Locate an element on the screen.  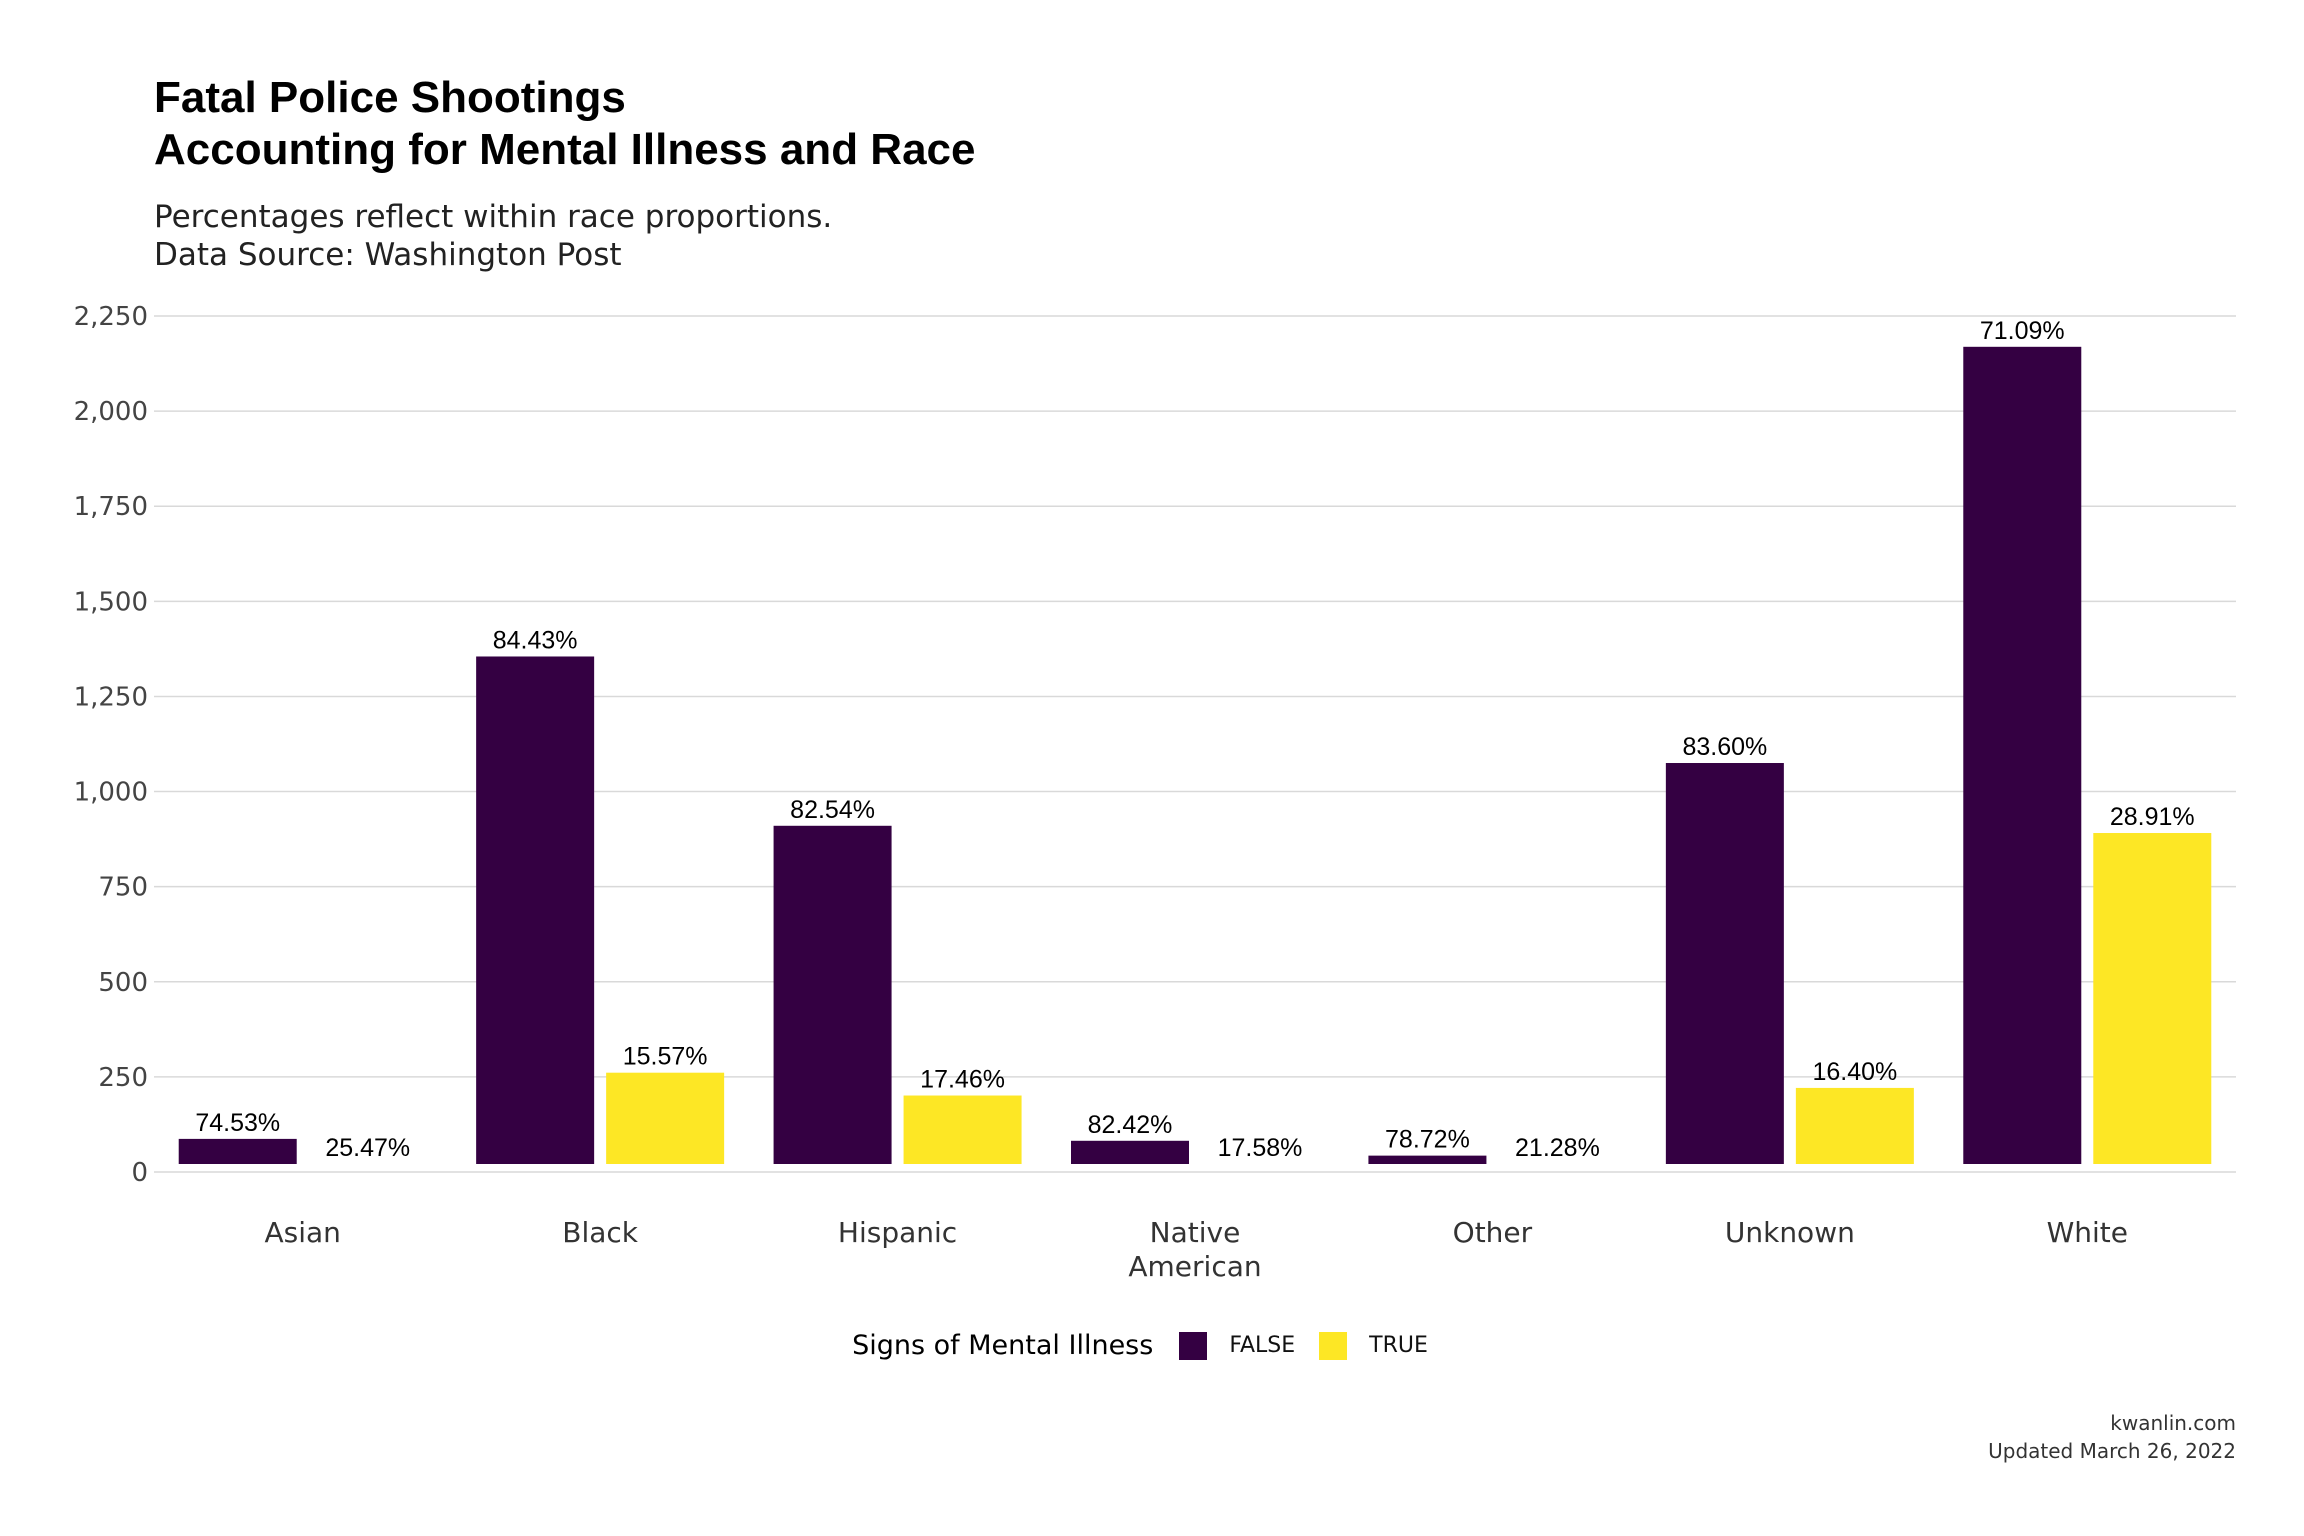
legend-item-true: TRUE is located at coordinates (1373, 1345).